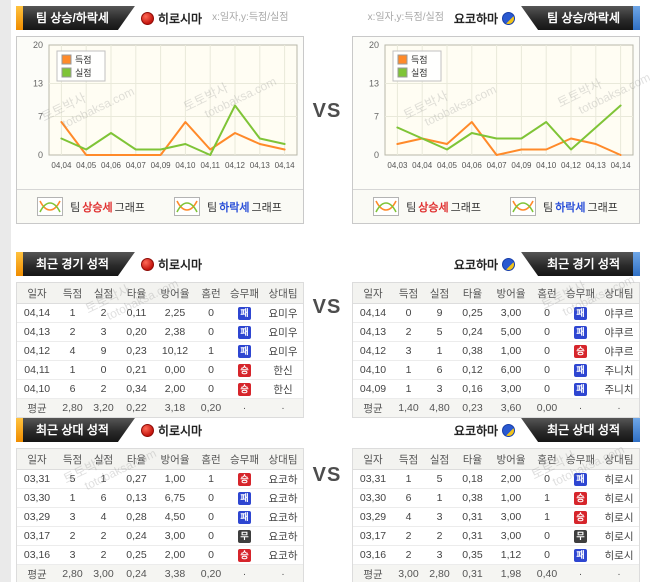 The width and height of the screenshot is (650, 582). I want to click on svg-text: 20, so click(374, 45).